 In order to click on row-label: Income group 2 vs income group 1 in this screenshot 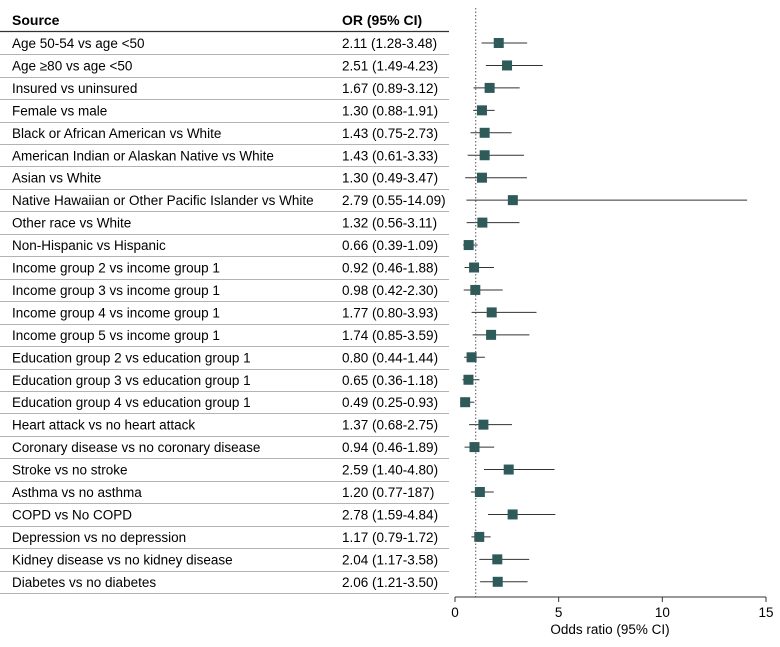, I will do `click(116, 268)`.